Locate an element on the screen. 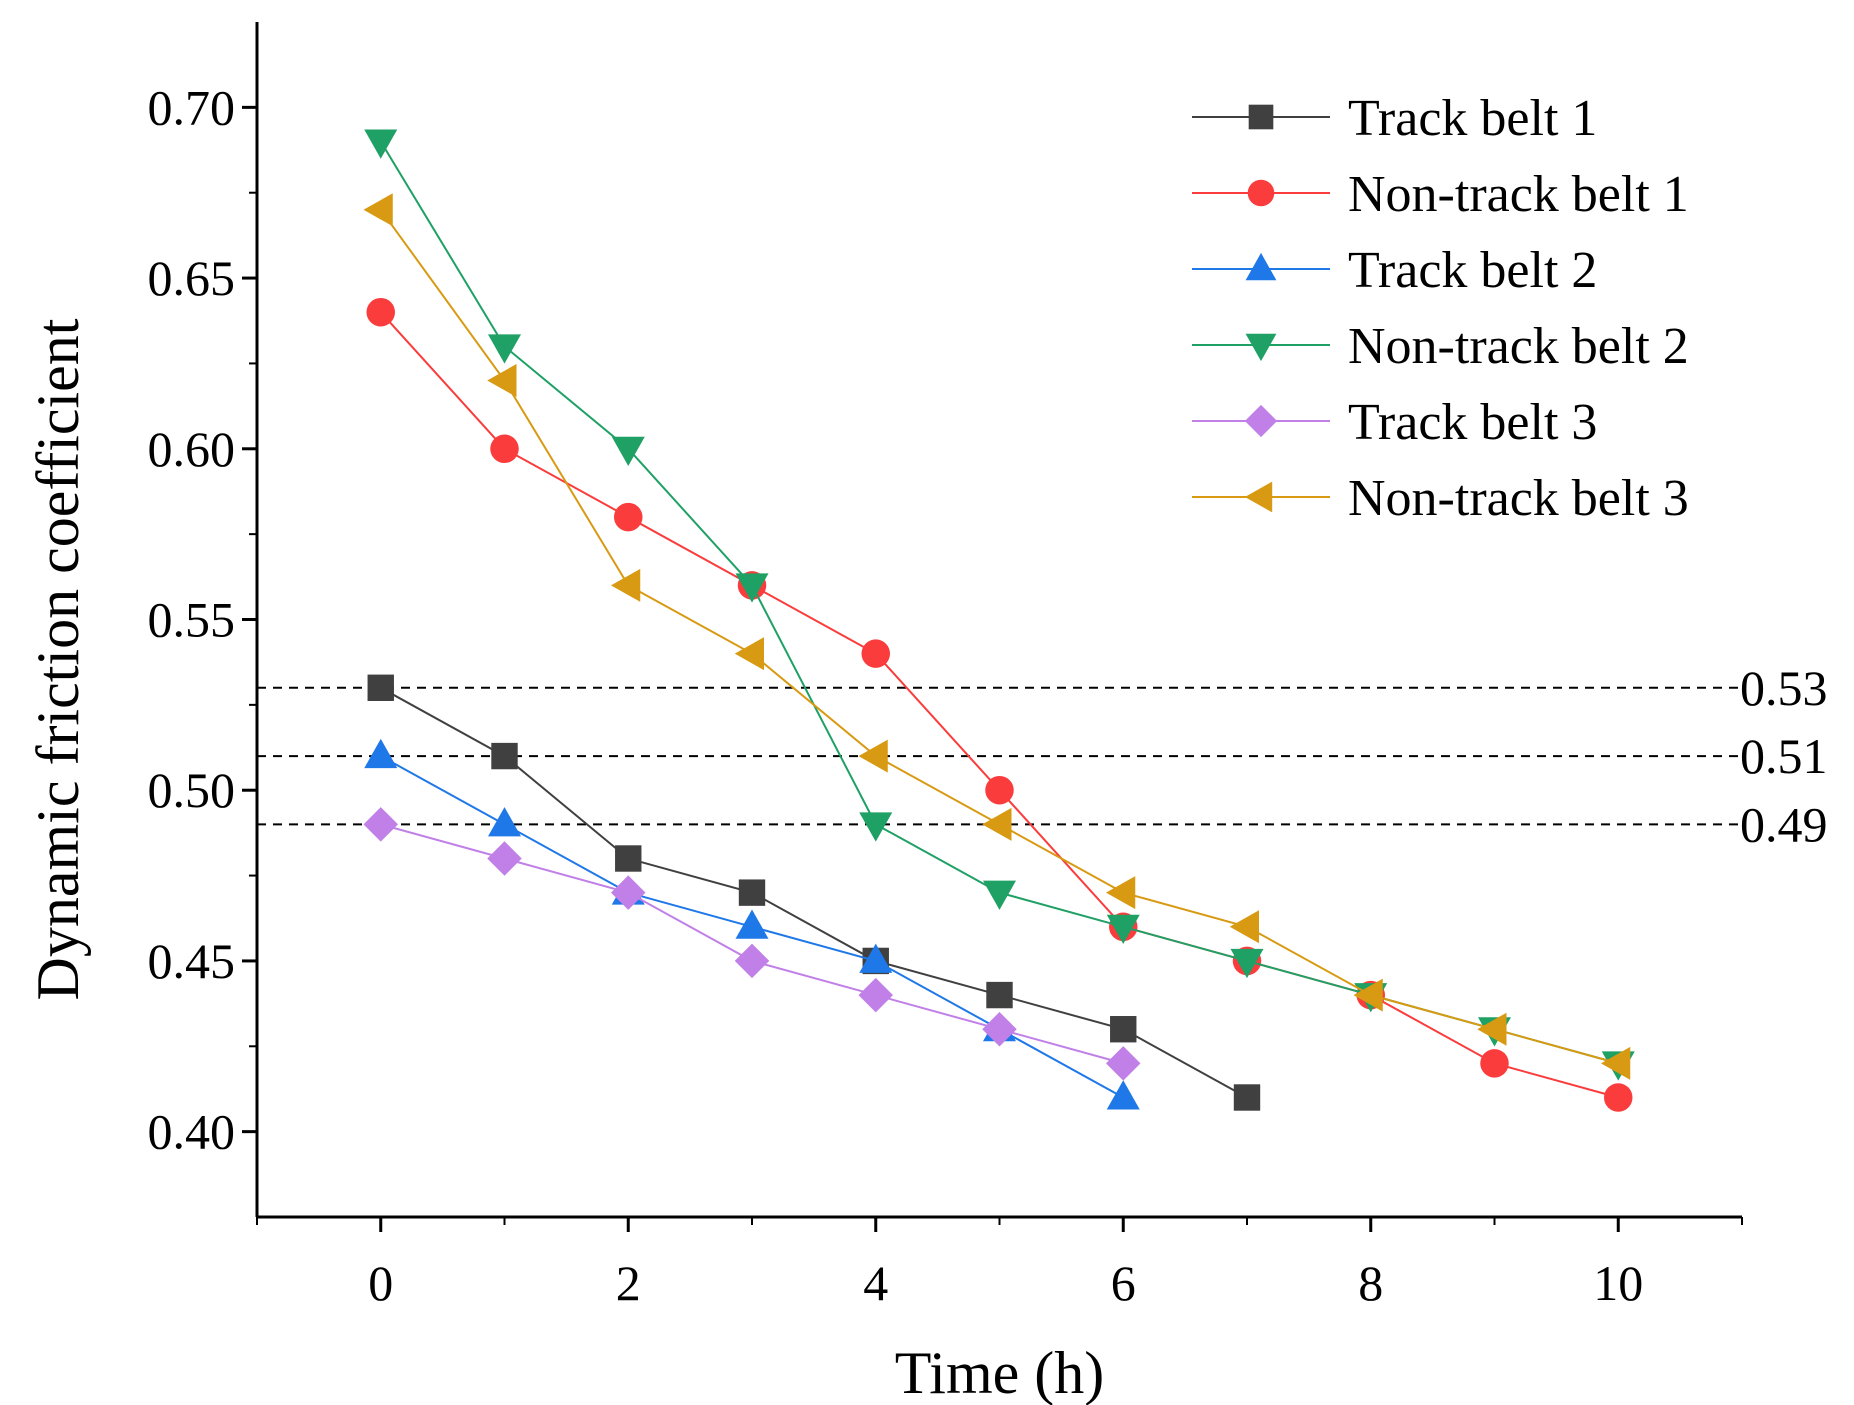 This screenshot has width=1854, height=1405. reference-label: 0.49 is located at coordinates (1784, 824).